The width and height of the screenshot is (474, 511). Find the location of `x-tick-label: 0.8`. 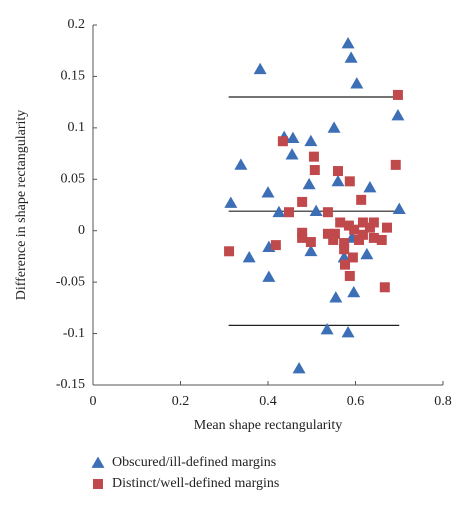

x-tick-label: 0.8 is located at coordinates (443, 401).